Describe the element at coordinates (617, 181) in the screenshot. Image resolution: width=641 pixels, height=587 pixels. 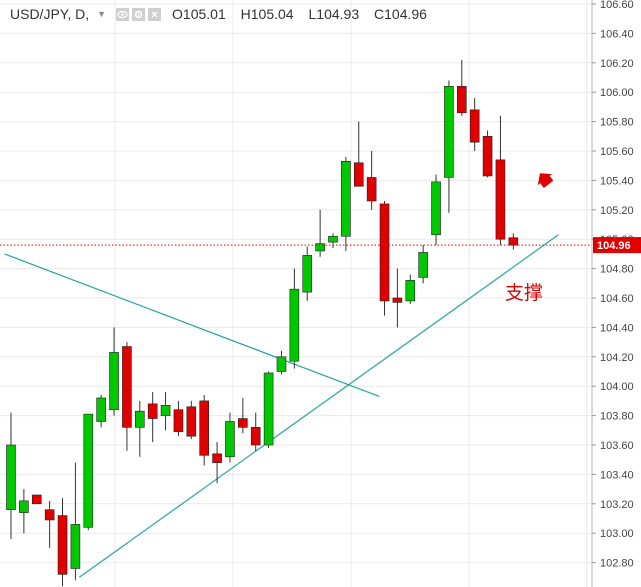
I see `axis-tick-label: 105.40` at that location.